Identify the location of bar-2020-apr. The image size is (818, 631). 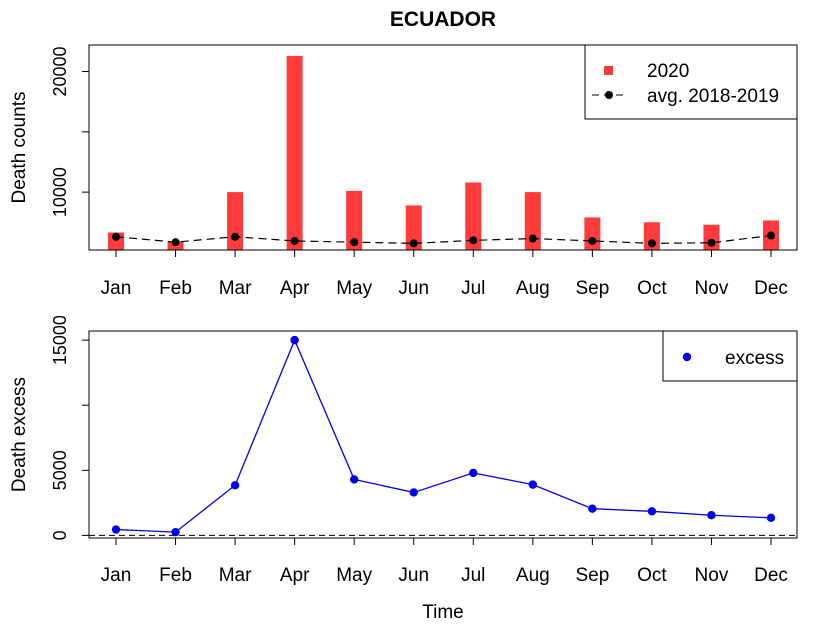
(294, 153).